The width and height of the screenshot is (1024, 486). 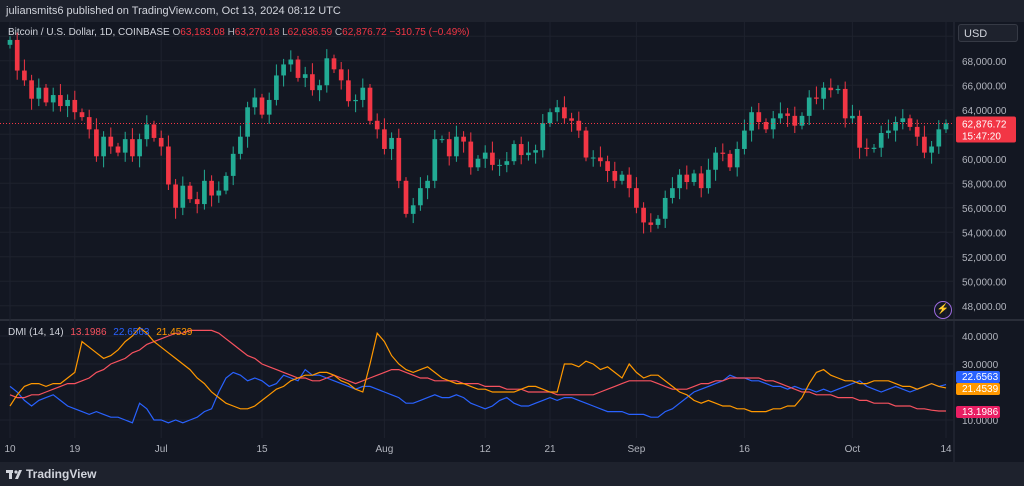 What do you see at coordinates (984, 307) in the screenshot?
I see `price-tick-label: 48,000.00` at bounding box center [984, 307].